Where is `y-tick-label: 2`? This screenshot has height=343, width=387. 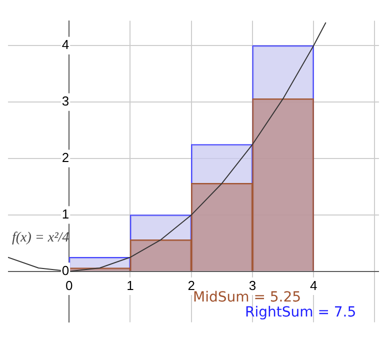 y-tick-label: 2 is located at coordinates (66, 158).